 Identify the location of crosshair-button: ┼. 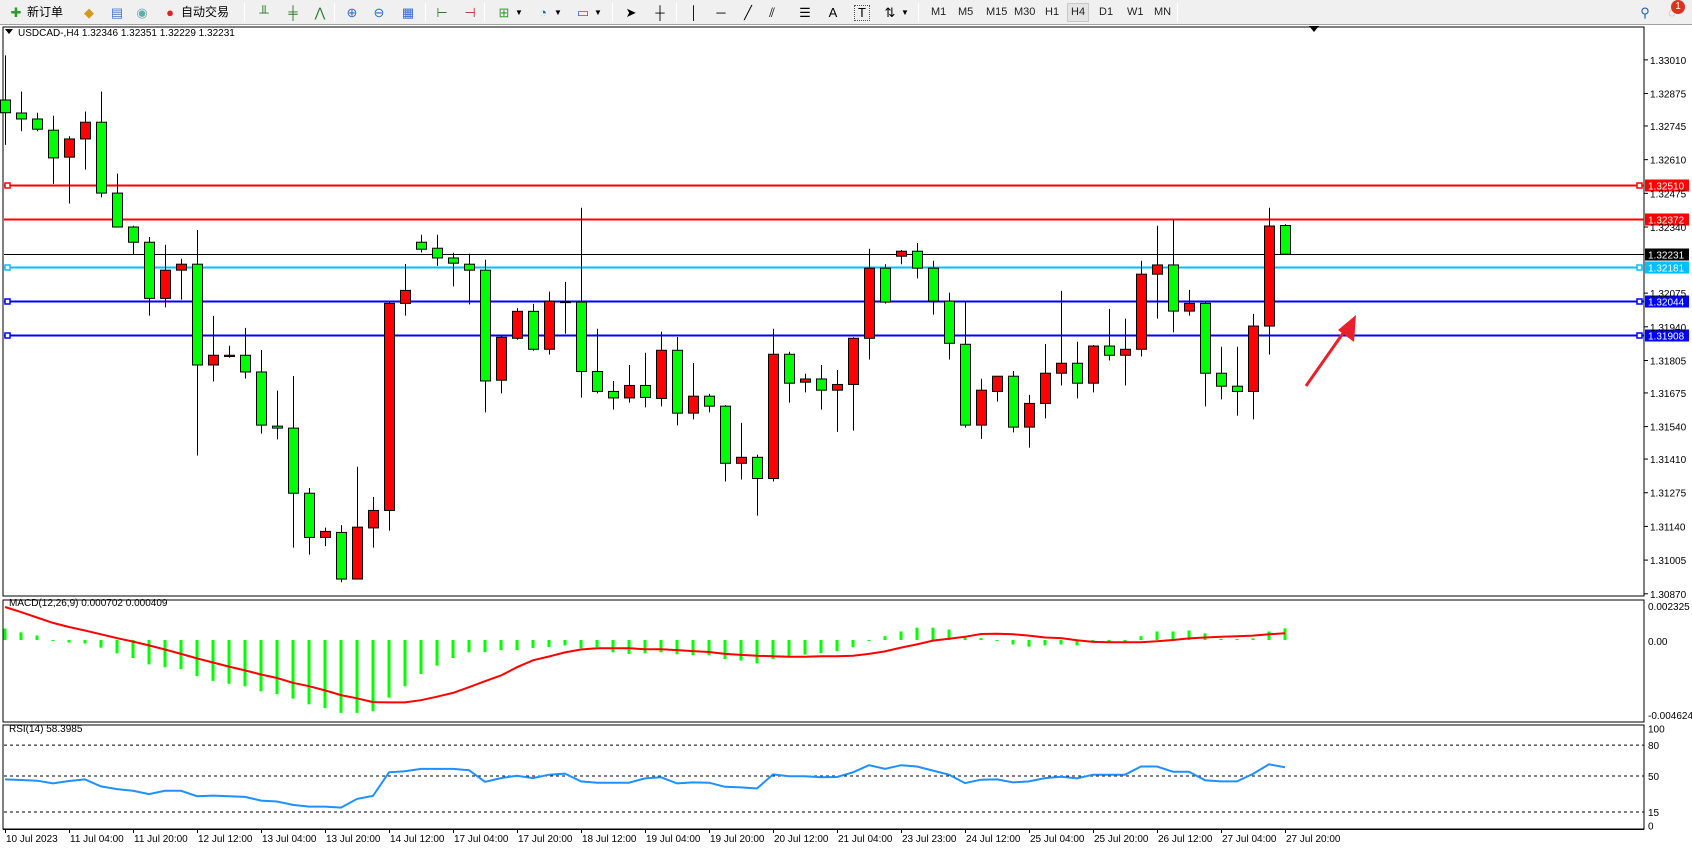
(660, 12).